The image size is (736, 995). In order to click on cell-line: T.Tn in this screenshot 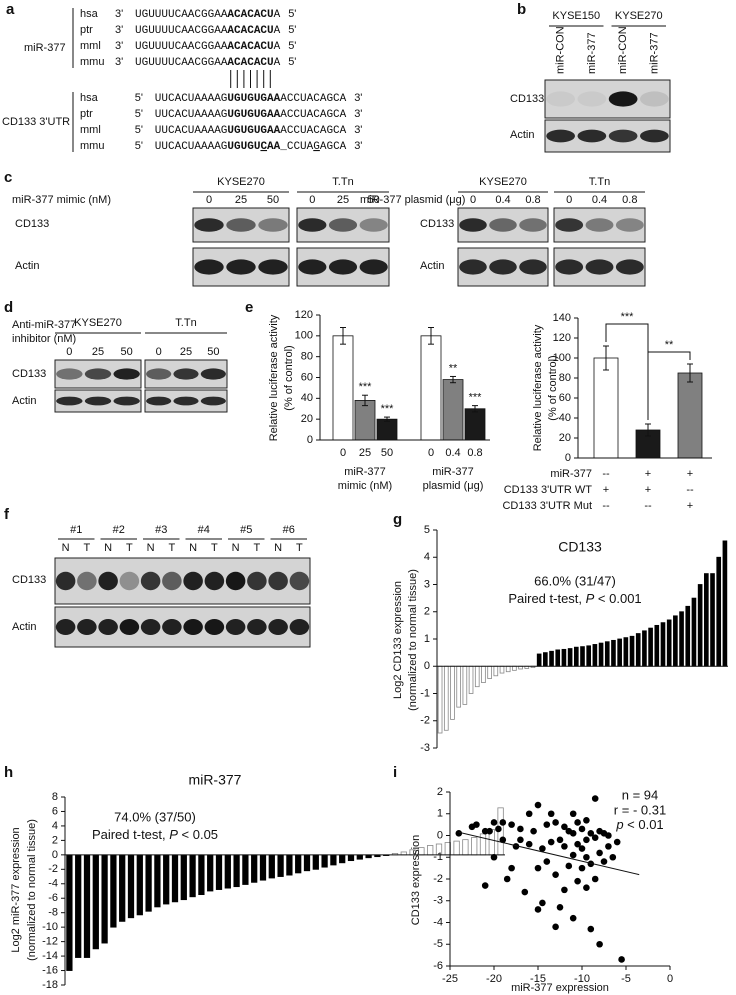, I will do `click(599, 182)`.